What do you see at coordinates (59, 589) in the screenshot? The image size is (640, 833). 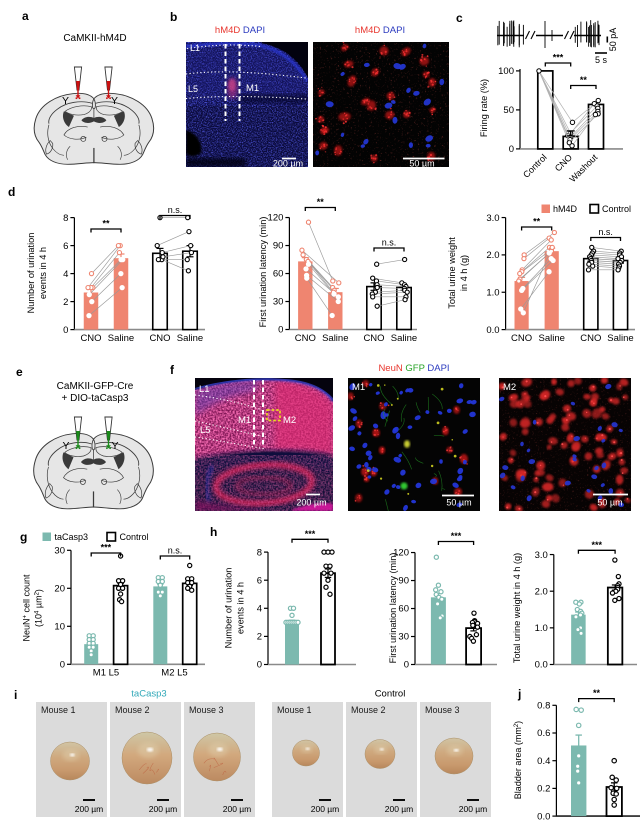 I see `svg-text: 20` at bounding box center [59, 589].